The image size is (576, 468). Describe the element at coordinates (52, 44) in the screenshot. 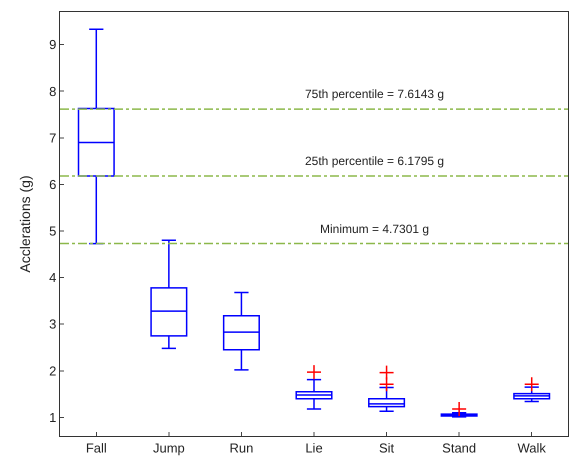

I see `y-tick-label: 9` at that location.